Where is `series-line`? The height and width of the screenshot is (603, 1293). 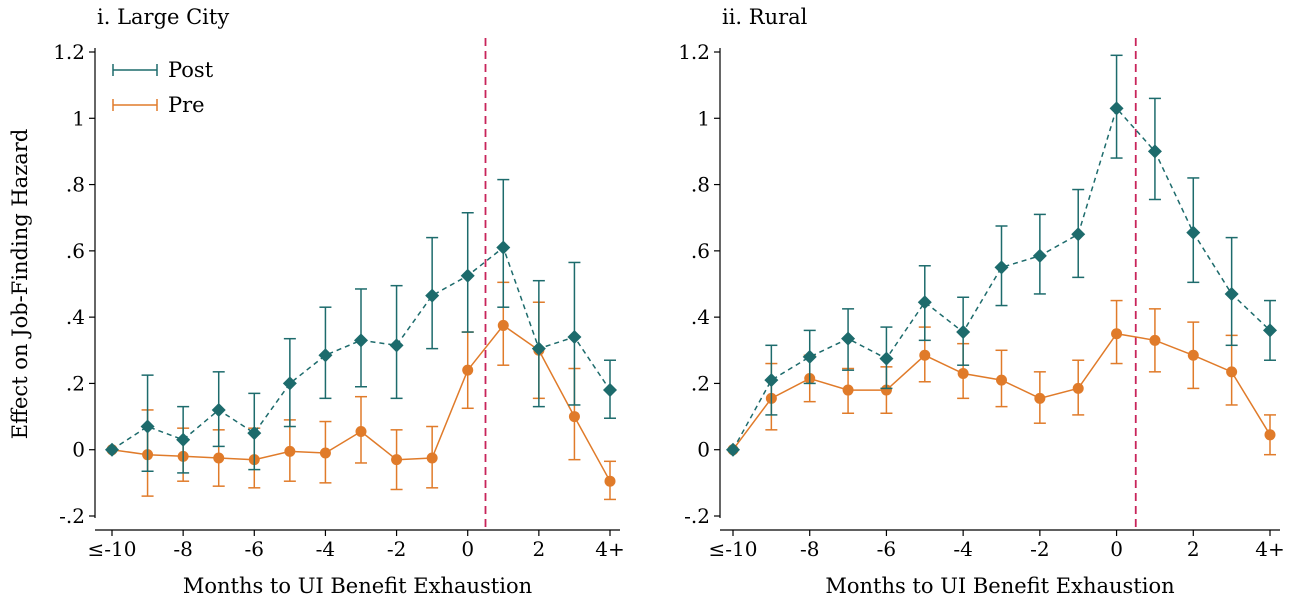
series-line is located at coordinates (361, 348).